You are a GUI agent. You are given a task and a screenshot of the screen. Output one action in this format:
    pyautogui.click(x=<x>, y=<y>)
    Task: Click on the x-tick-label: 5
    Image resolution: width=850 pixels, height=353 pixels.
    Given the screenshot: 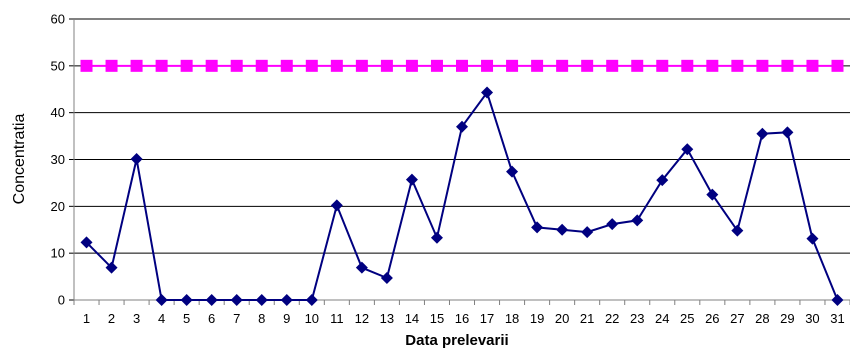 What is the action you would take?
    pyautogui.click(x=186, y=318)
    